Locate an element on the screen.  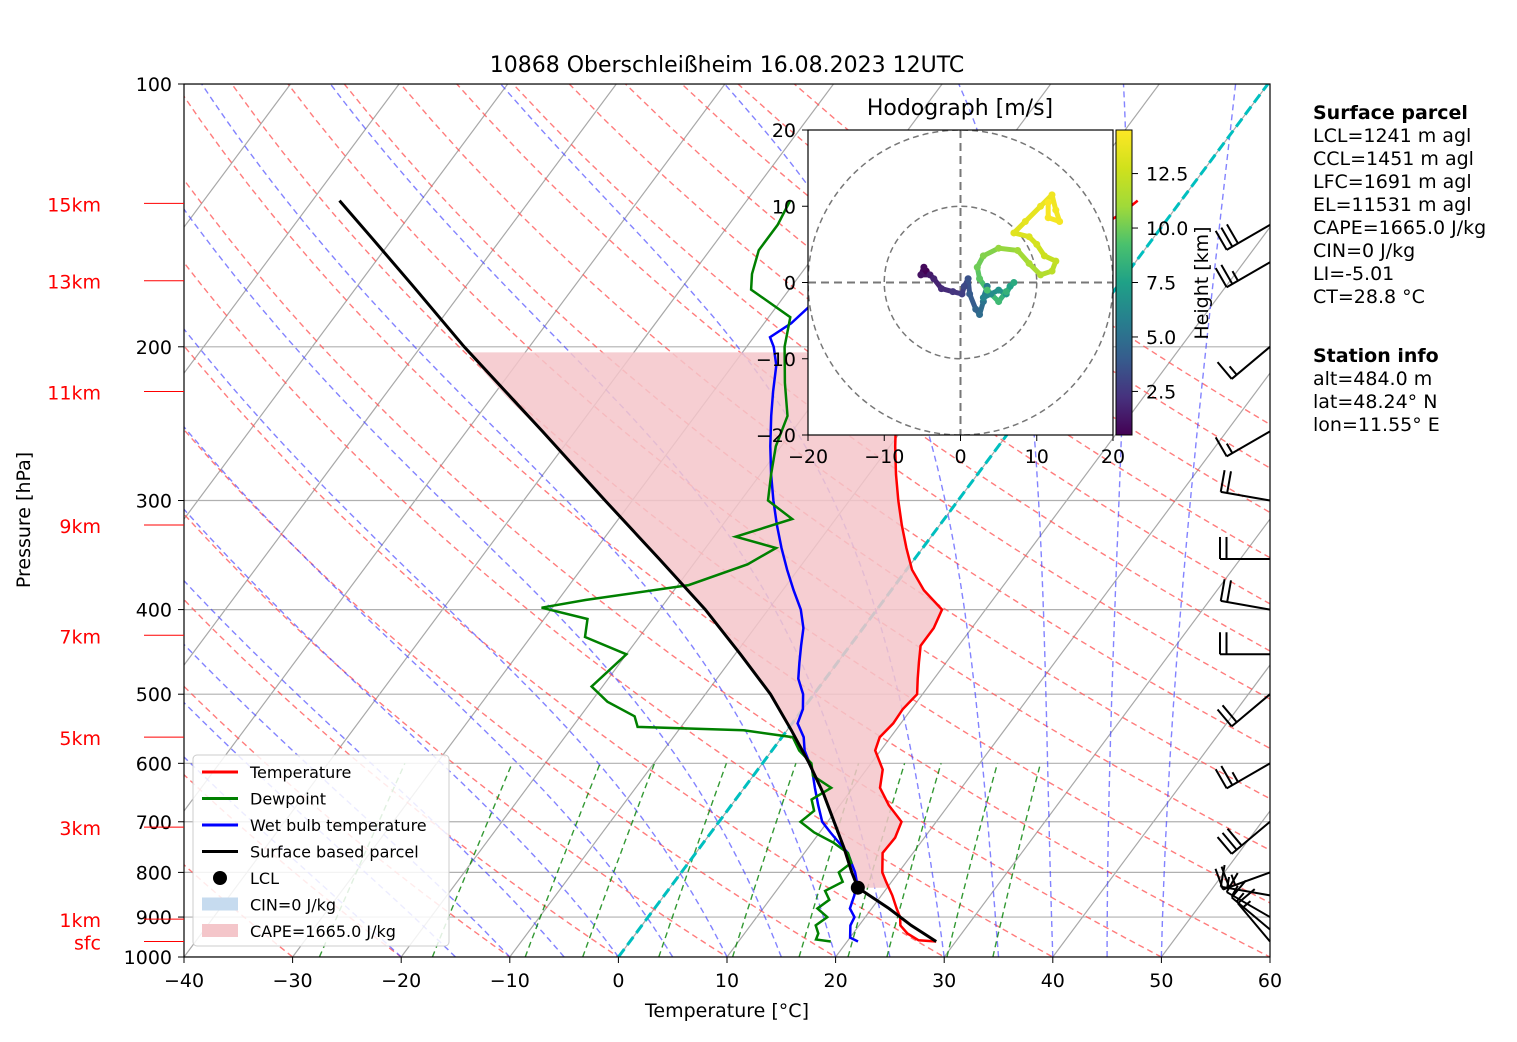
dry-adiabat is located at coordinates (1003, 276).